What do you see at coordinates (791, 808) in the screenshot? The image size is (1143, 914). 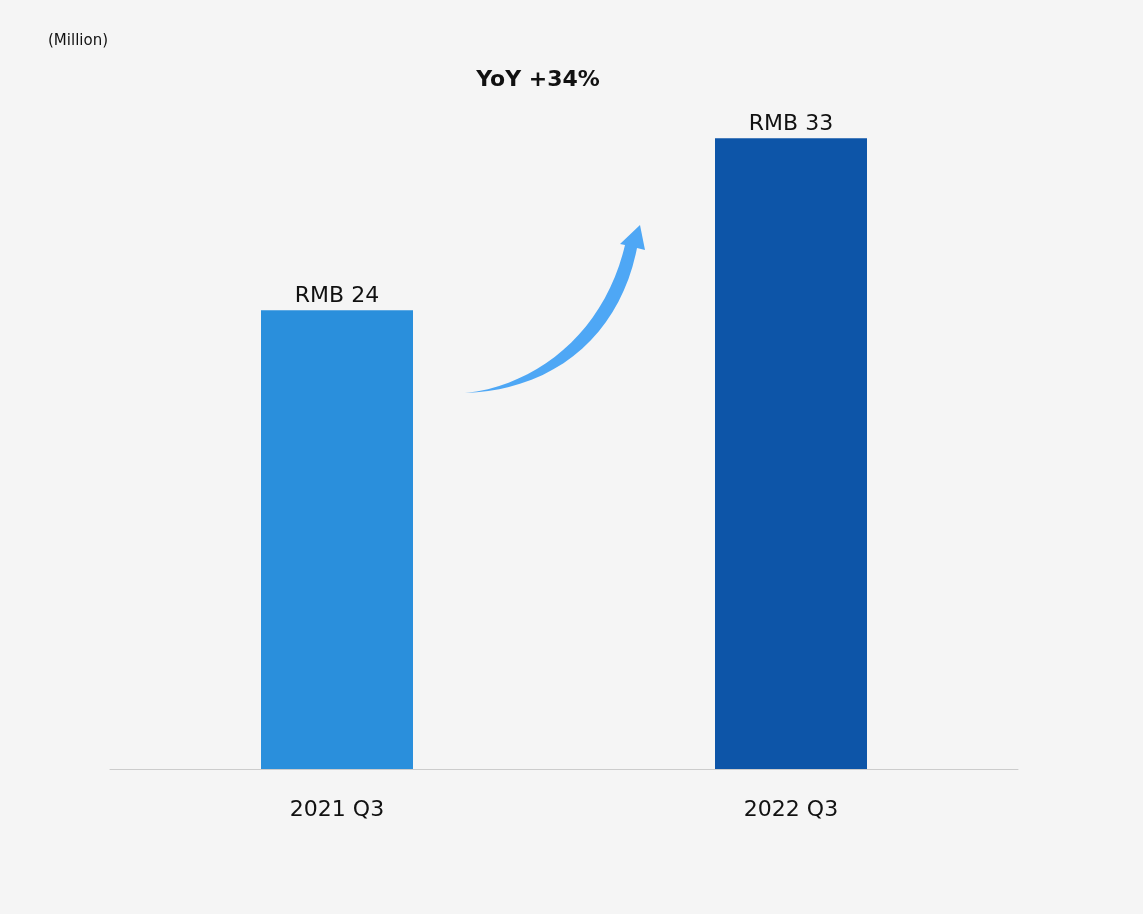 I see `x-tick-label: 2022 Q3` at bounding box center [791, 808].